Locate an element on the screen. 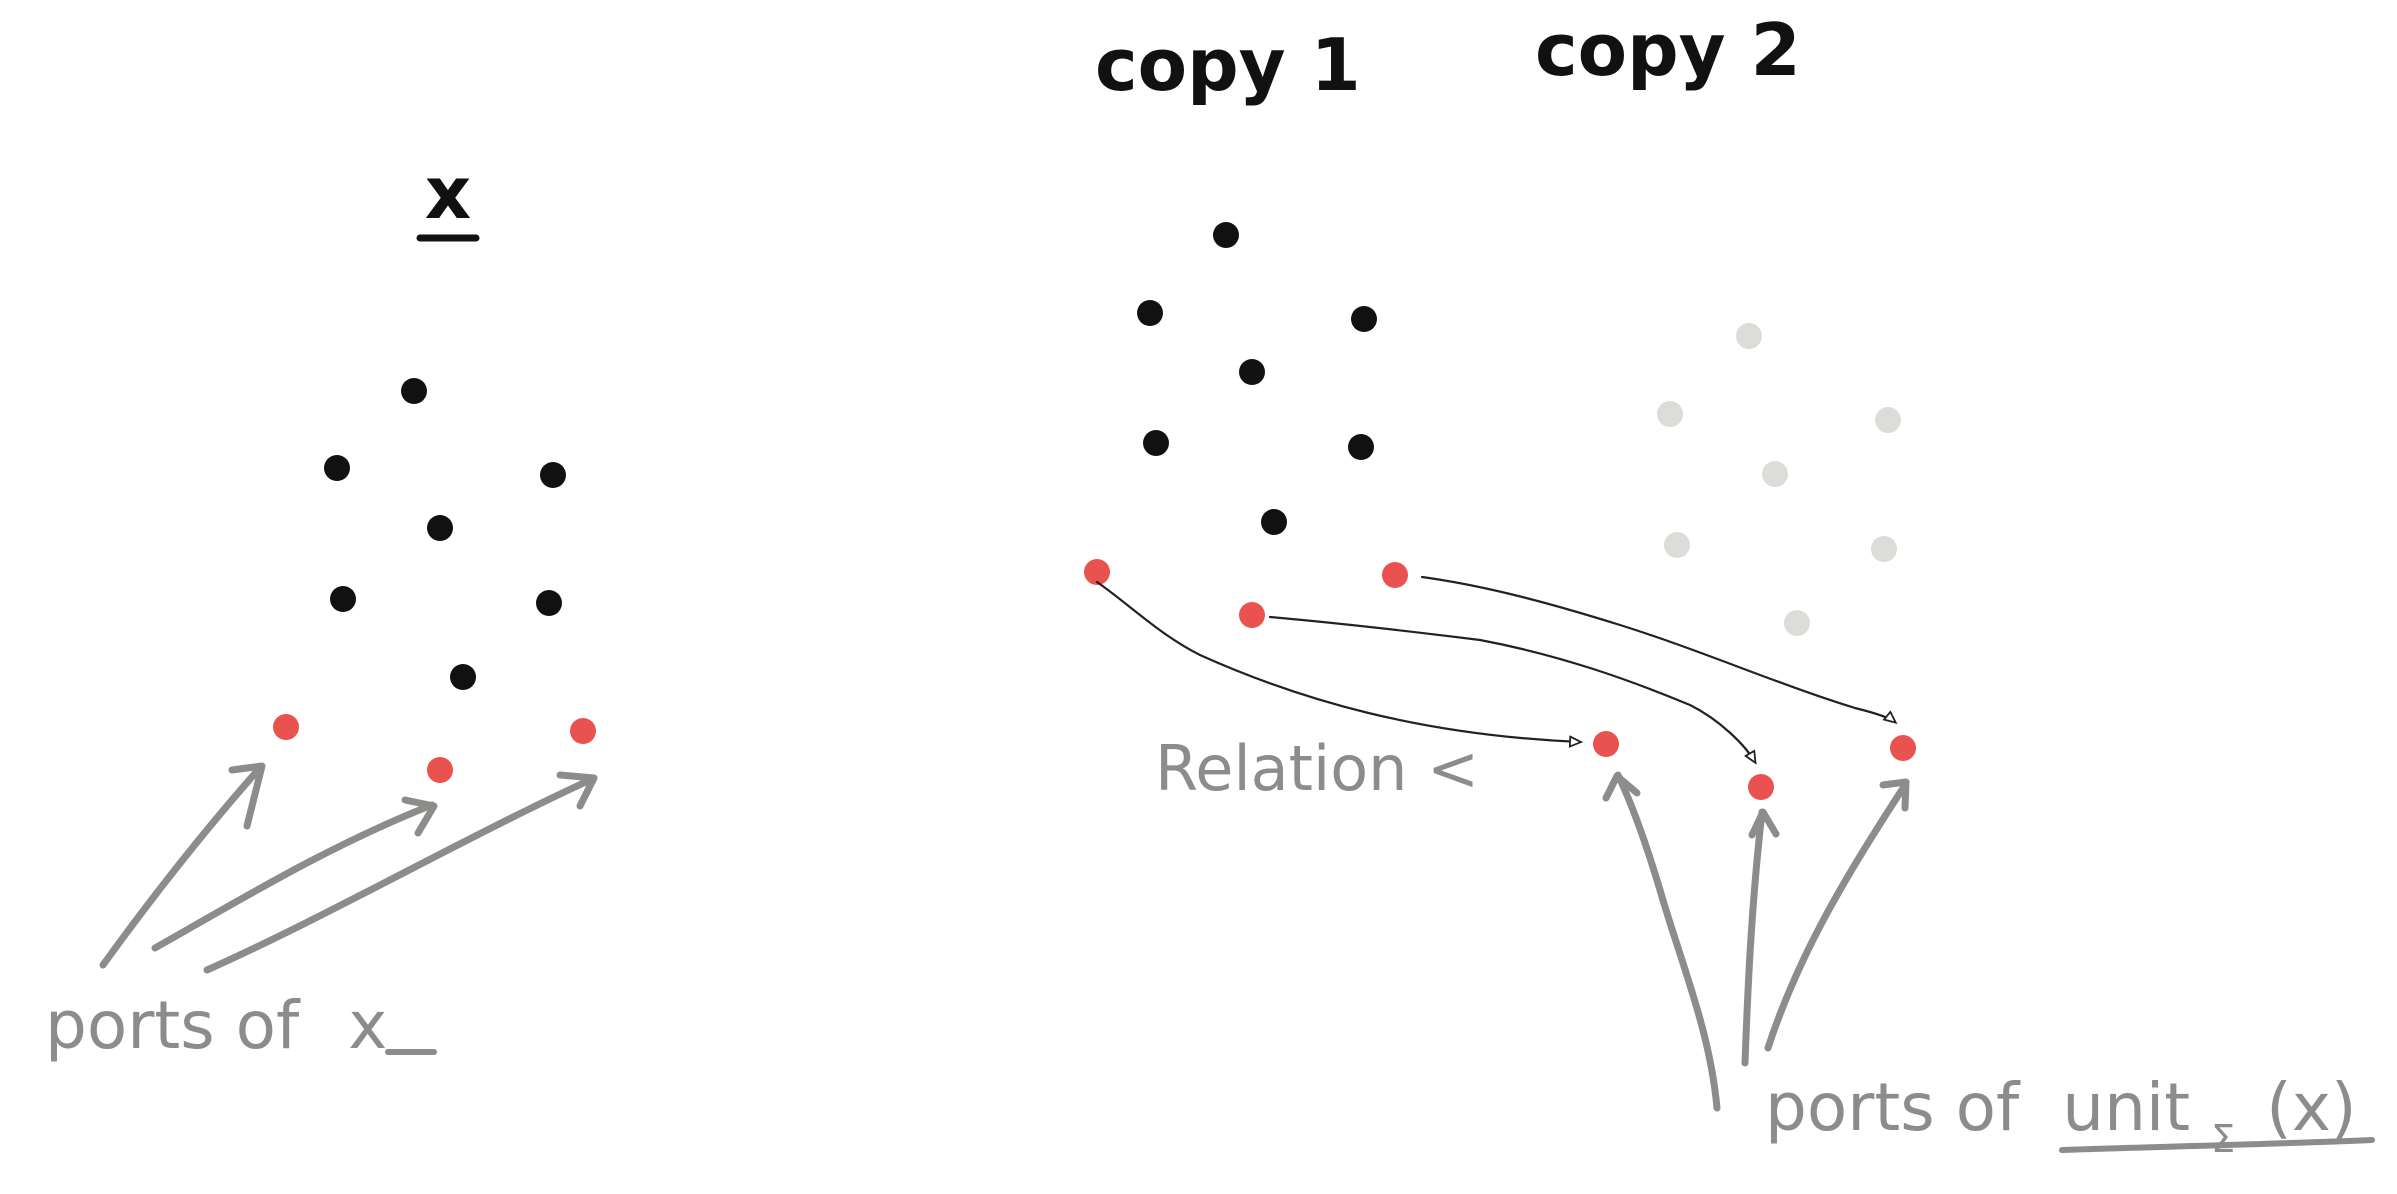  unit-port-arrows is located at coordinates (1756, 941).